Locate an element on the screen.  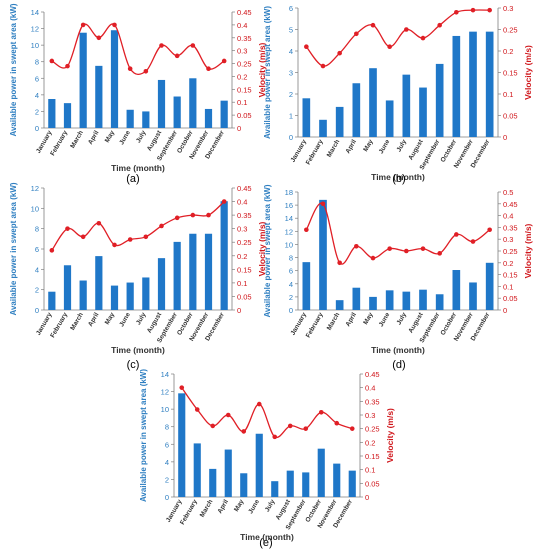
chart-0-xtick-label-3: April is located at coordinates (94, 137).